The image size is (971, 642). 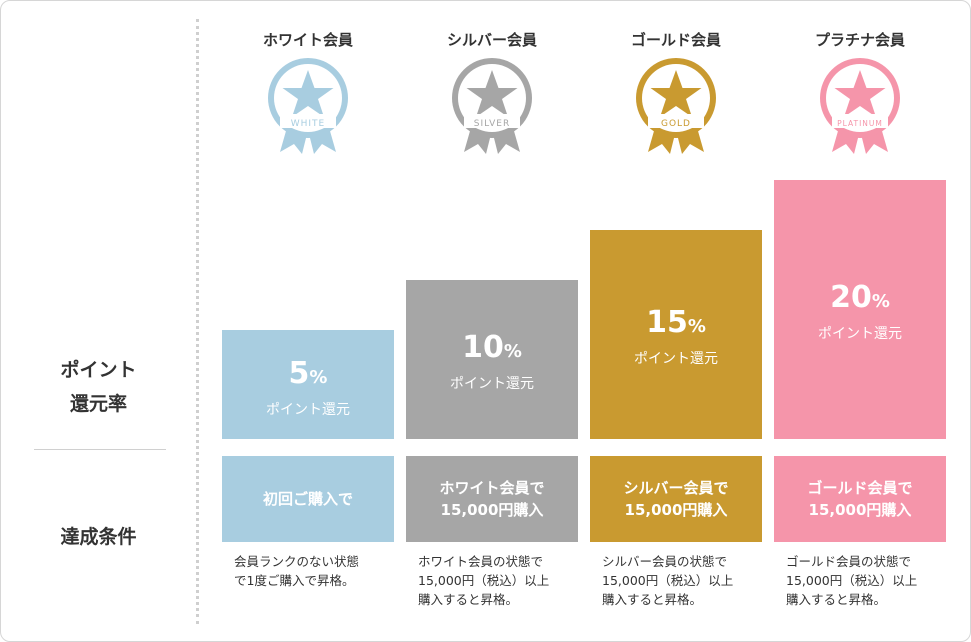 I want to click on point-rate-bar: 5% ポイント還元, so click(x=308, y=384).